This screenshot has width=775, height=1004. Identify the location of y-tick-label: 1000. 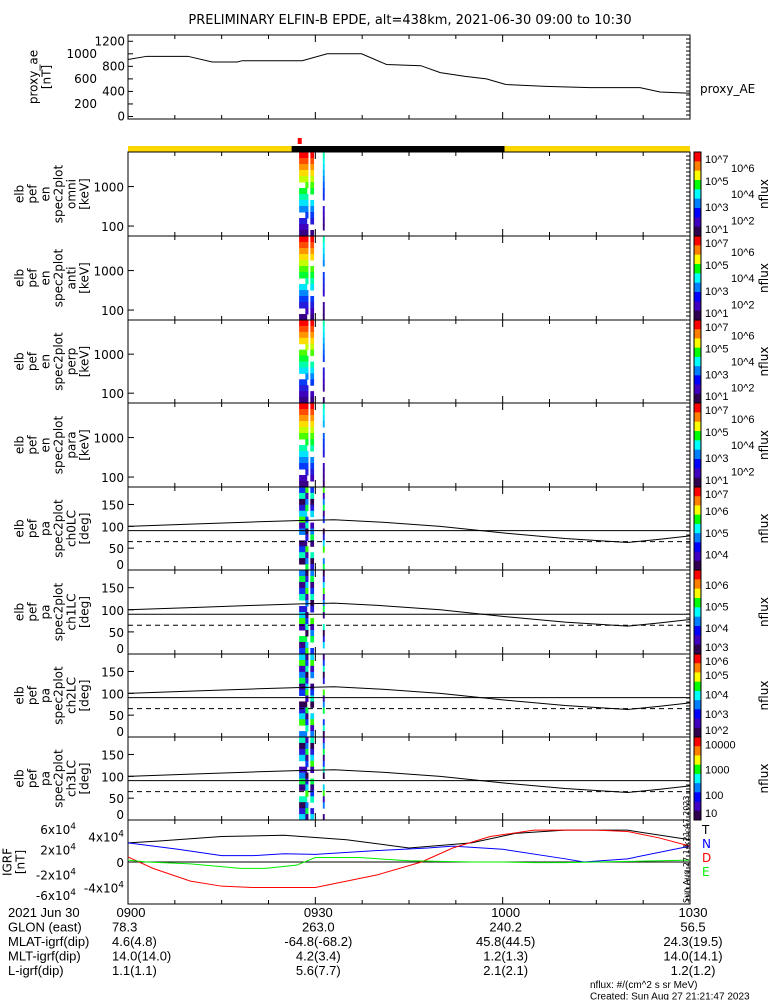
(108, 355).